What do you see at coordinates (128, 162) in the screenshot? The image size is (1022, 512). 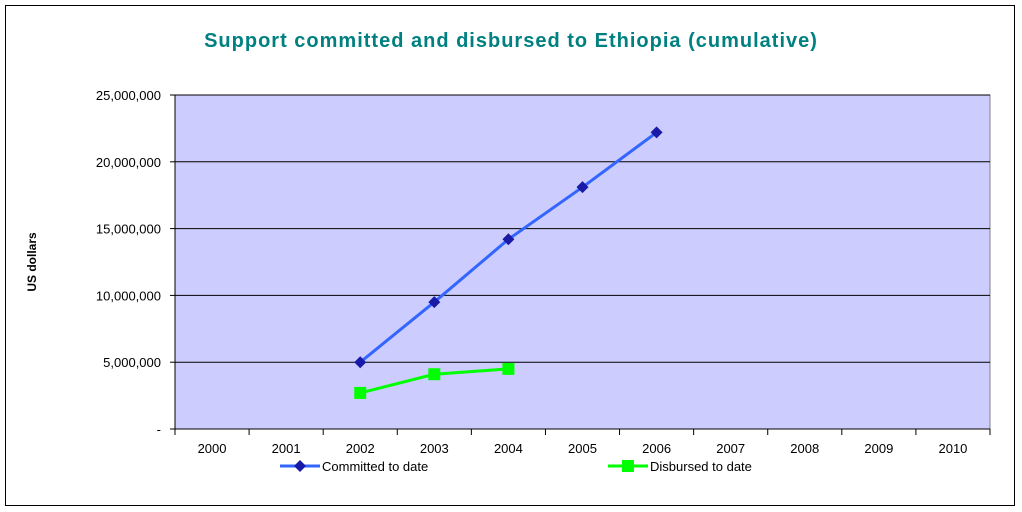 I see `y-tick-label: 20,000,000` at bounding box center [128, 162].